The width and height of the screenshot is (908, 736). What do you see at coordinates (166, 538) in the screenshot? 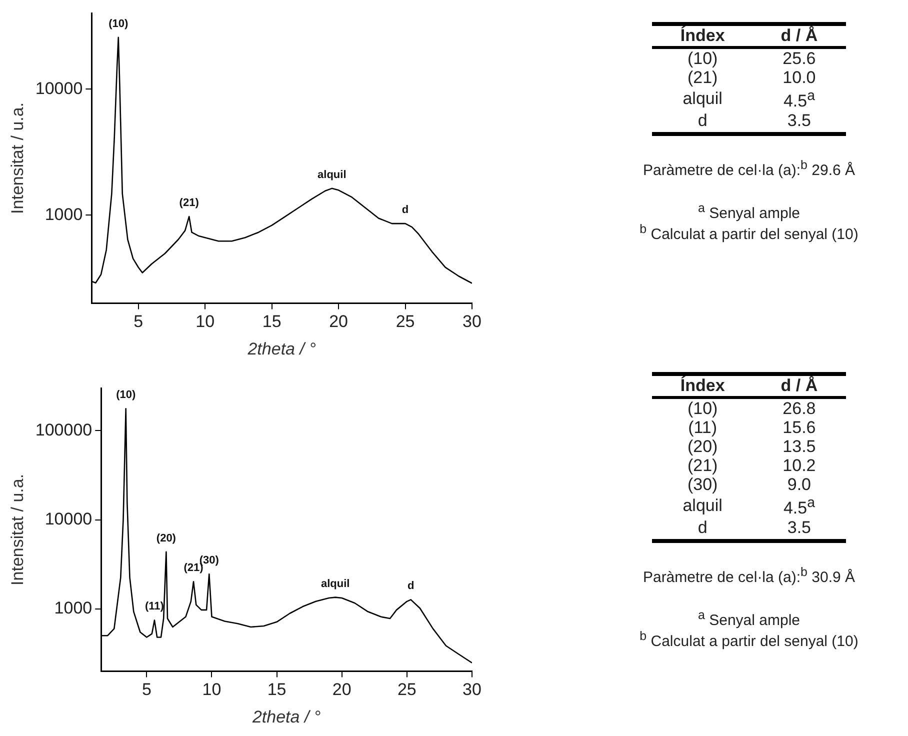
I see `annotation: (20)` at bounding box center [166, 538].